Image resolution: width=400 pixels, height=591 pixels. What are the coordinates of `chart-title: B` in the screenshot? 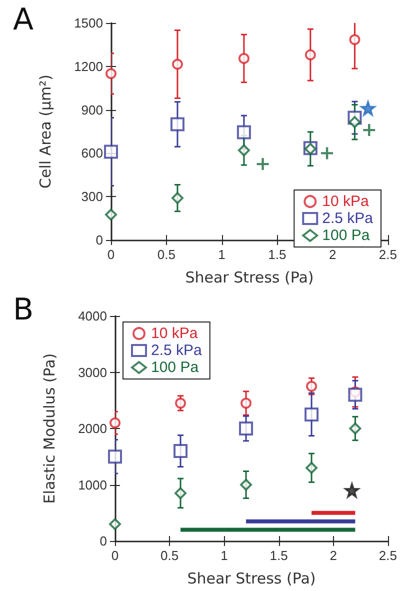 It's located at (23, 310).